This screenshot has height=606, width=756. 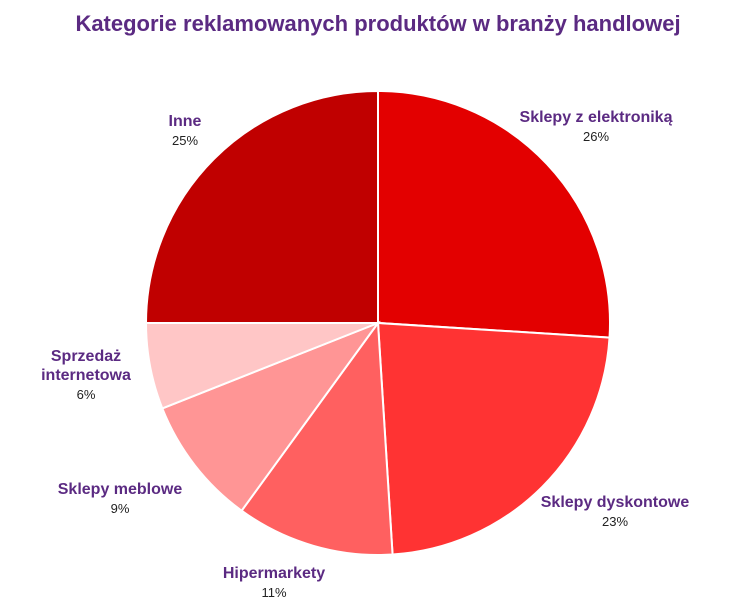 I want to click on slice-percent-5: 6%, so click(x=86, y=394).